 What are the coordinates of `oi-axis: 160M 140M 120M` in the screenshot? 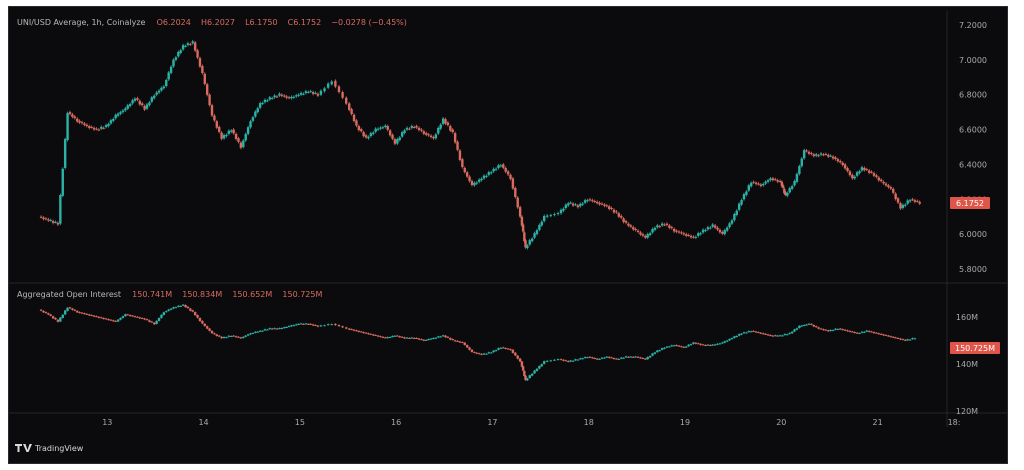 It's located at (967, 364).